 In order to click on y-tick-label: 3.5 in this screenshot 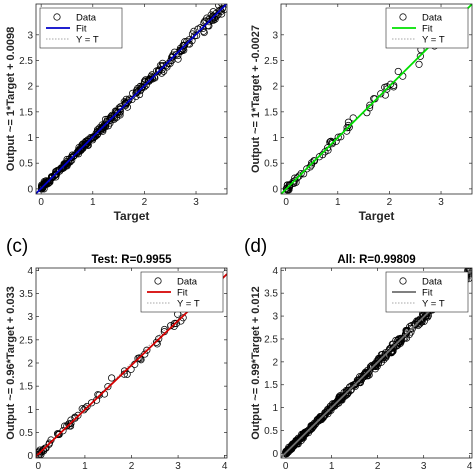, I will do `click(26, 294)`.